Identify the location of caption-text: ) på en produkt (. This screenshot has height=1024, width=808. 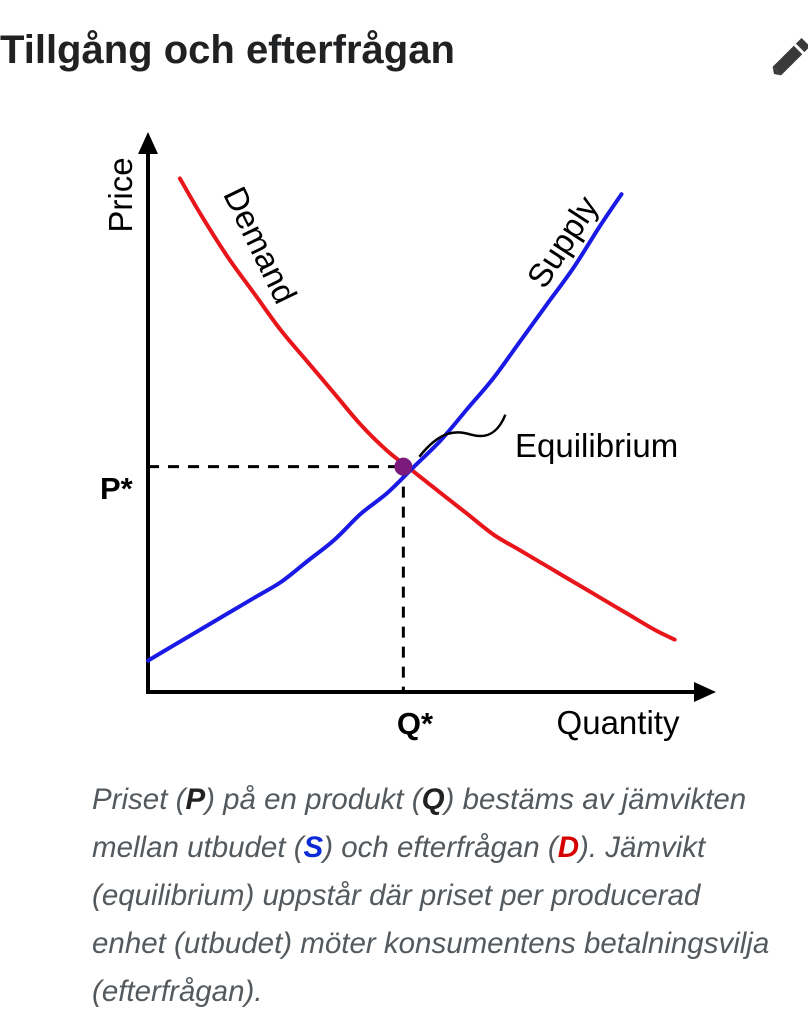
(313, 799).